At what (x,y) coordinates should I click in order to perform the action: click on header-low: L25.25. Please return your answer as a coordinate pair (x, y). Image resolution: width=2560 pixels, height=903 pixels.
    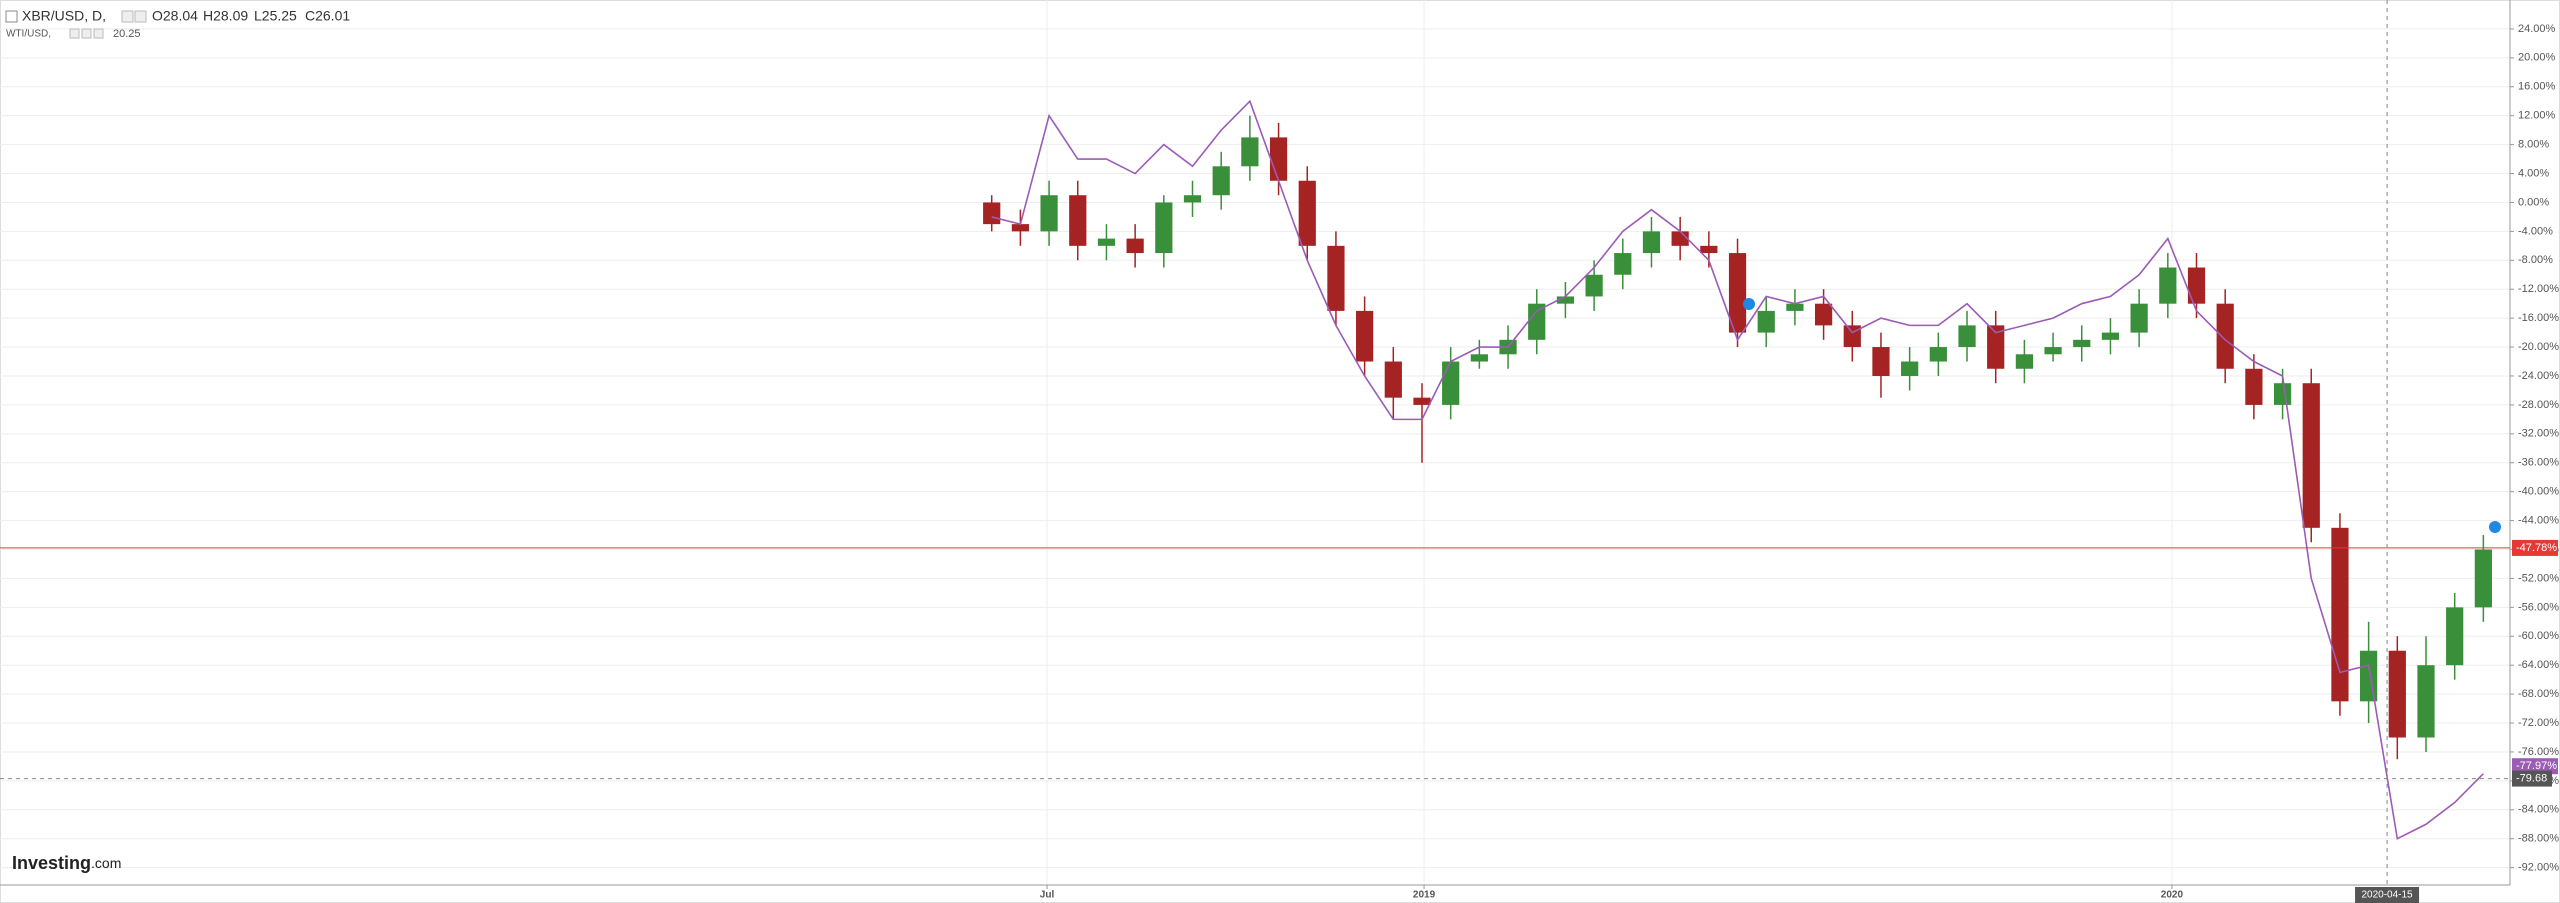
    Looking at the image, I should click on (275, 16).